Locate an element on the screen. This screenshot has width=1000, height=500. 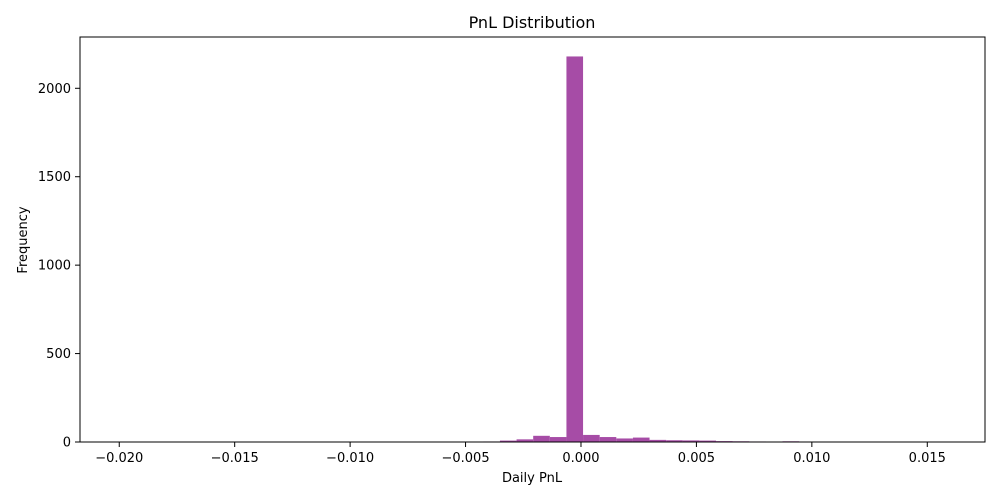
x-tick-label: −0.010 is located at coordinates (350, 458).